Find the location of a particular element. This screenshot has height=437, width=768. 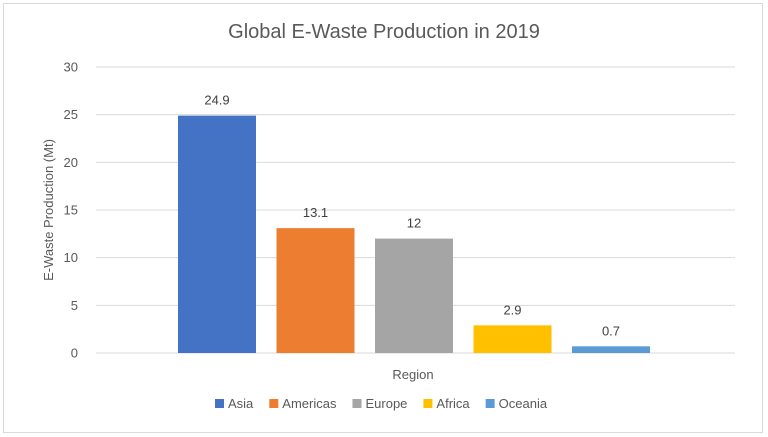

legend: Asia Americas Europe Africa Oceania is located at coordinates (381, 403).